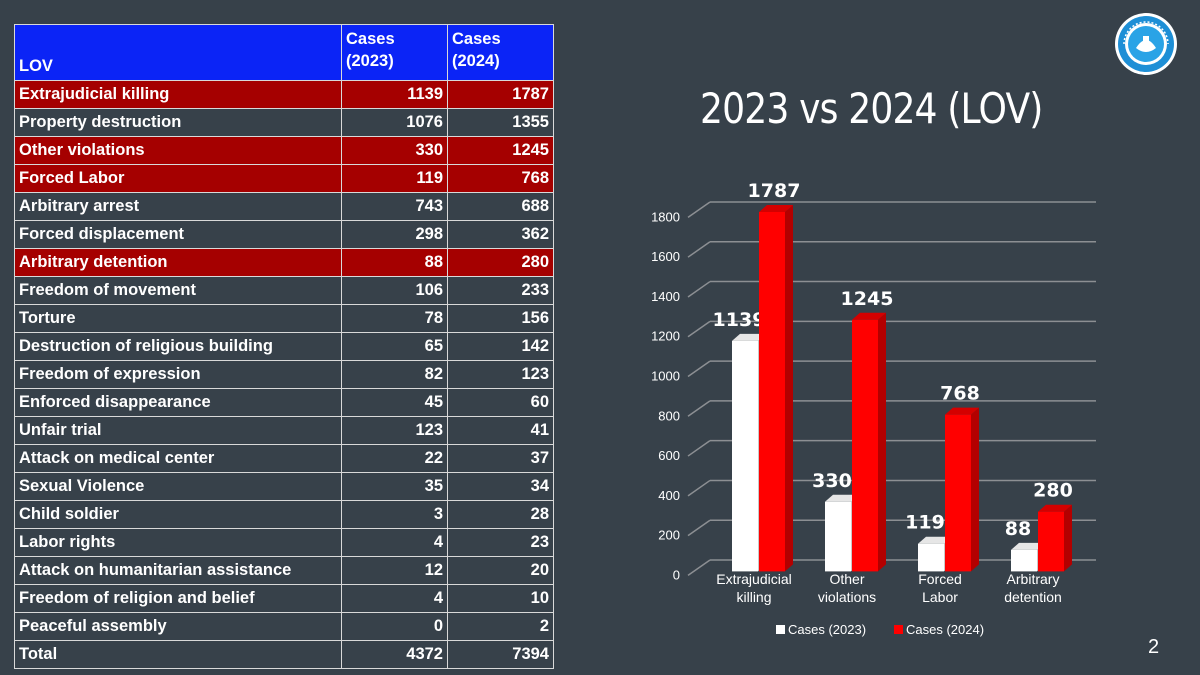 This screenshot has width=1200, height=675. What do you see at coordinates (940, 597) in the screenshot?
I see `x-tick-label: Labor` at bounding box center [940, 597].